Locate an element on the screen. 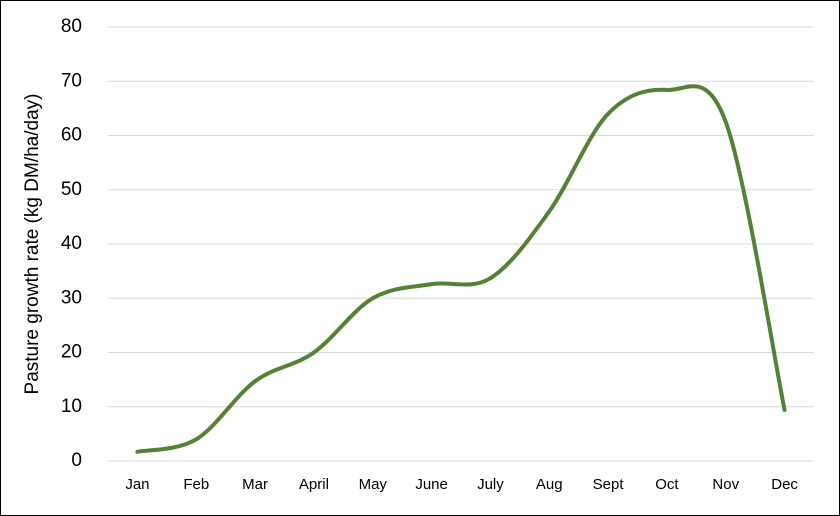 The image size is (840, 516). y-tick-label: 20 is located at coordinates (71, 352).